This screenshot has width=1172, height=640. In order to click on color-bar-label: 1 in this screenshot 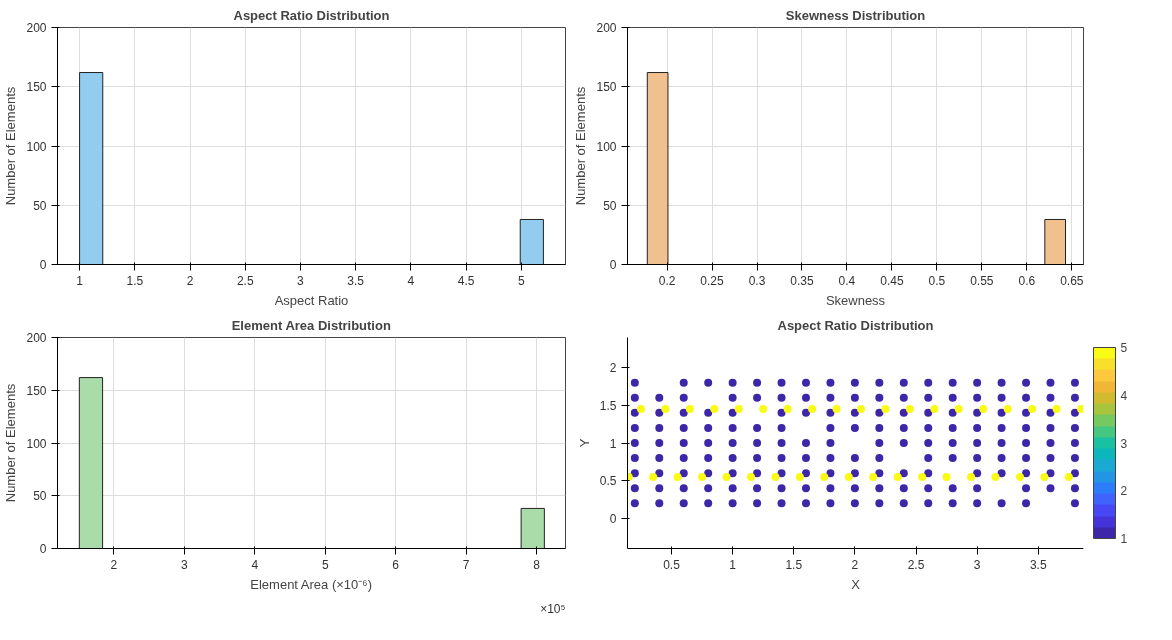, I will do `click(1124, 539)`.